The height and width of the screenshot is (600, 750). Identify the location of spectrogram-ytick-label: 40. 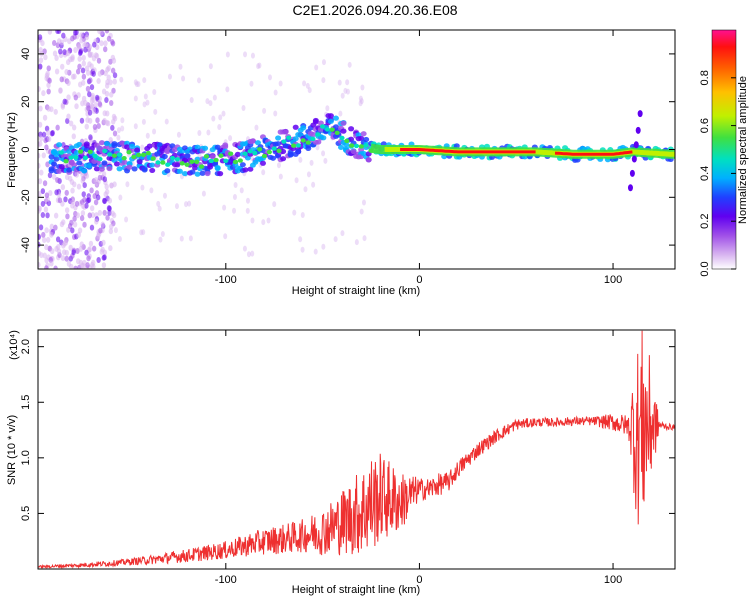
(26, 54).